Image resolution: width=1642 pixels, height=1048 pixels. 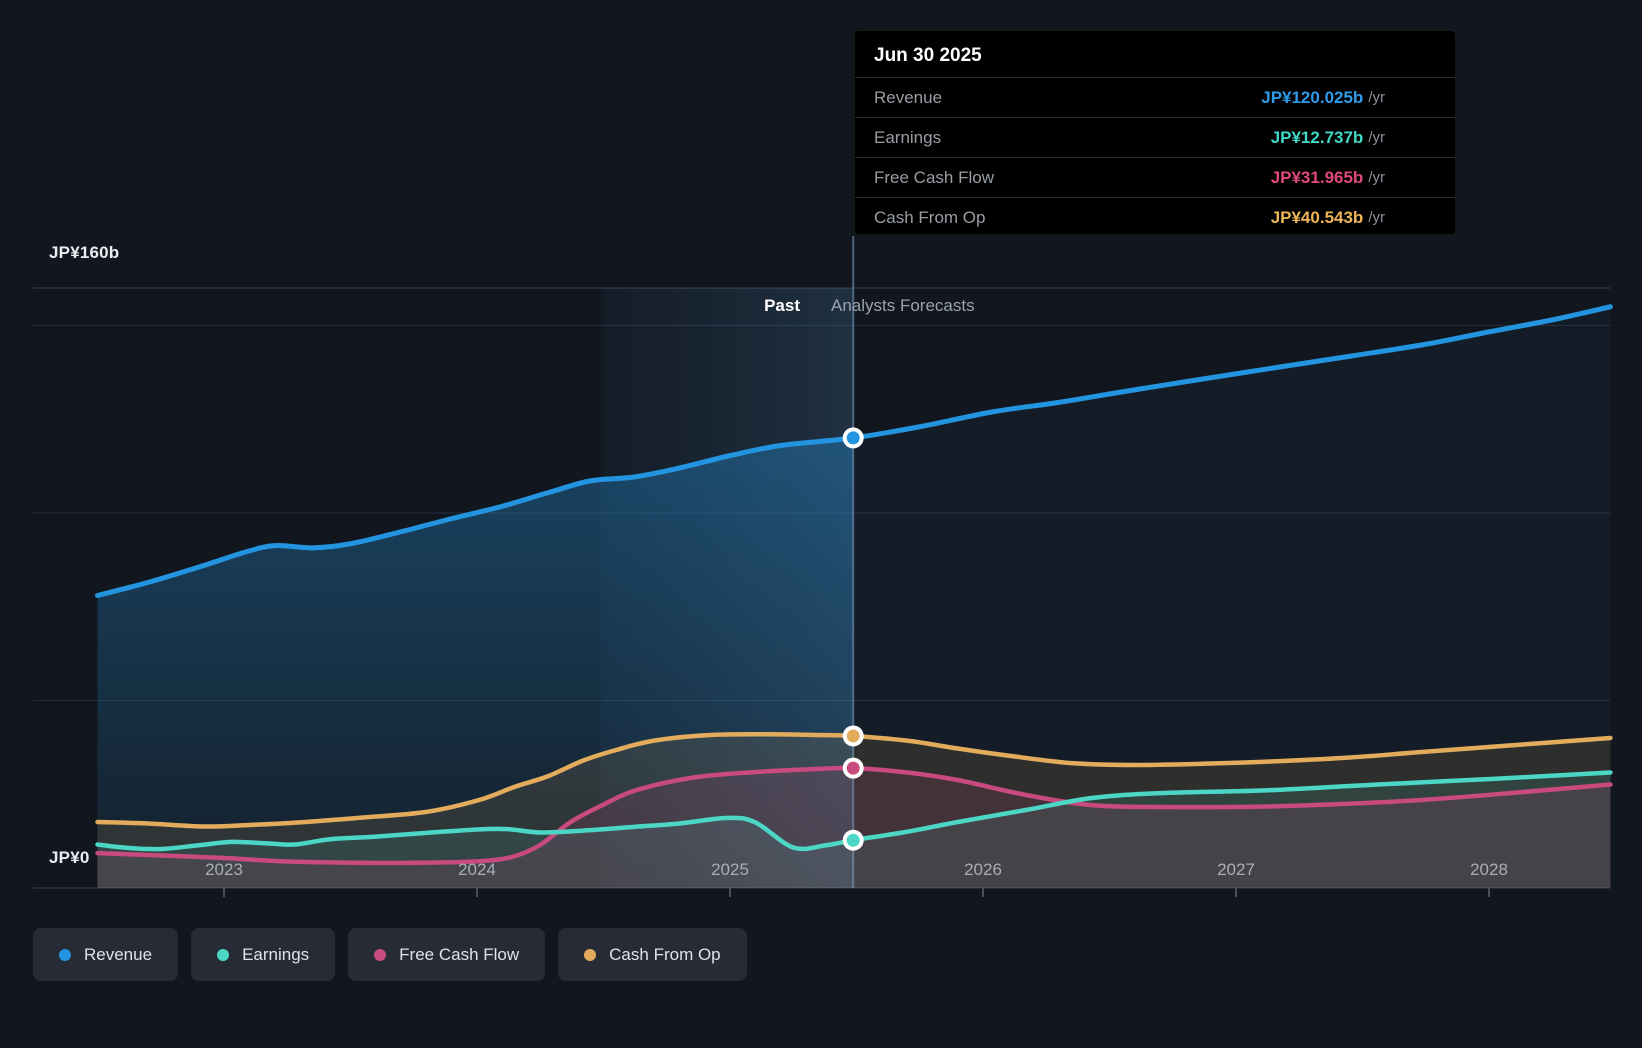 I want to click on y-axis-label-zero: JP¥0, so click(x=69, y=857).